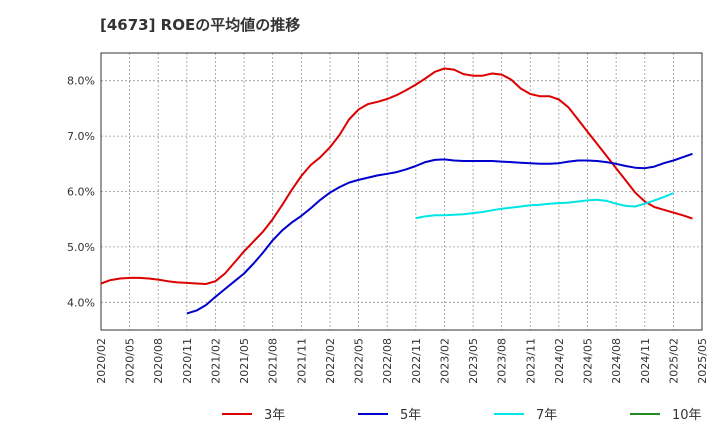  I want to click on x-tick-label: 2021/08, so click(273, 361).